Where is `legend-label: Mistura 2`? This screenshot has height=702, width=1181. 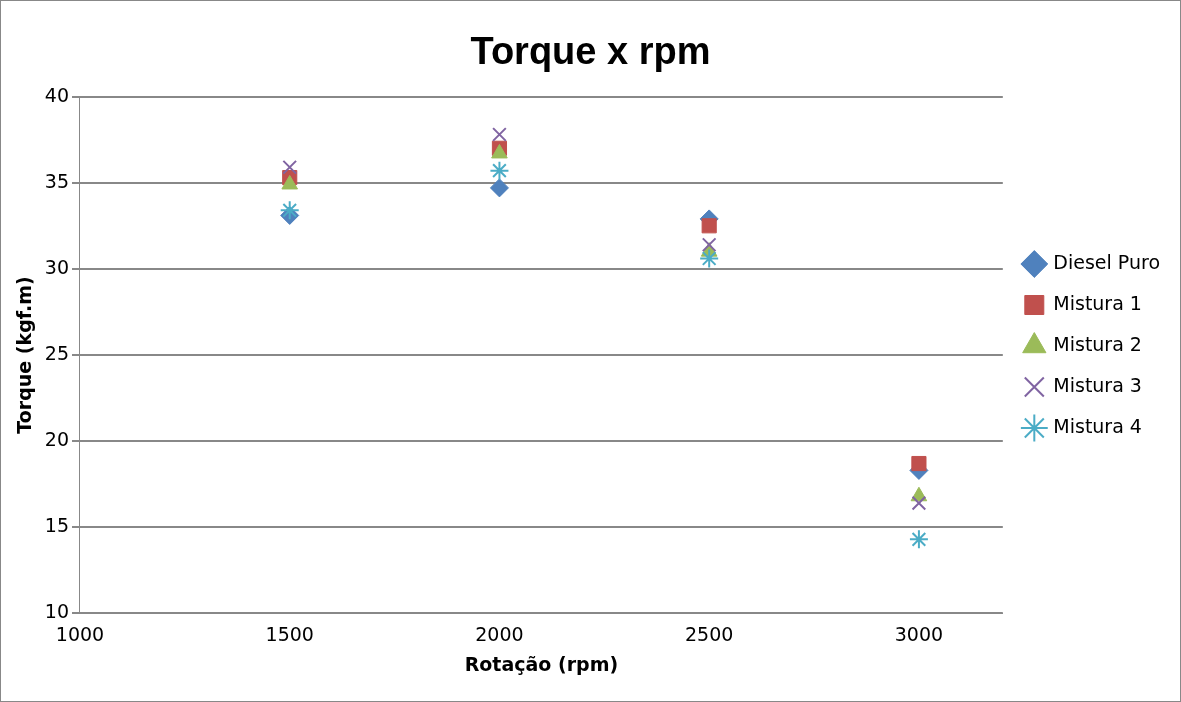
legend-label: Mistura 2 is located at coordinates (1097, 343).